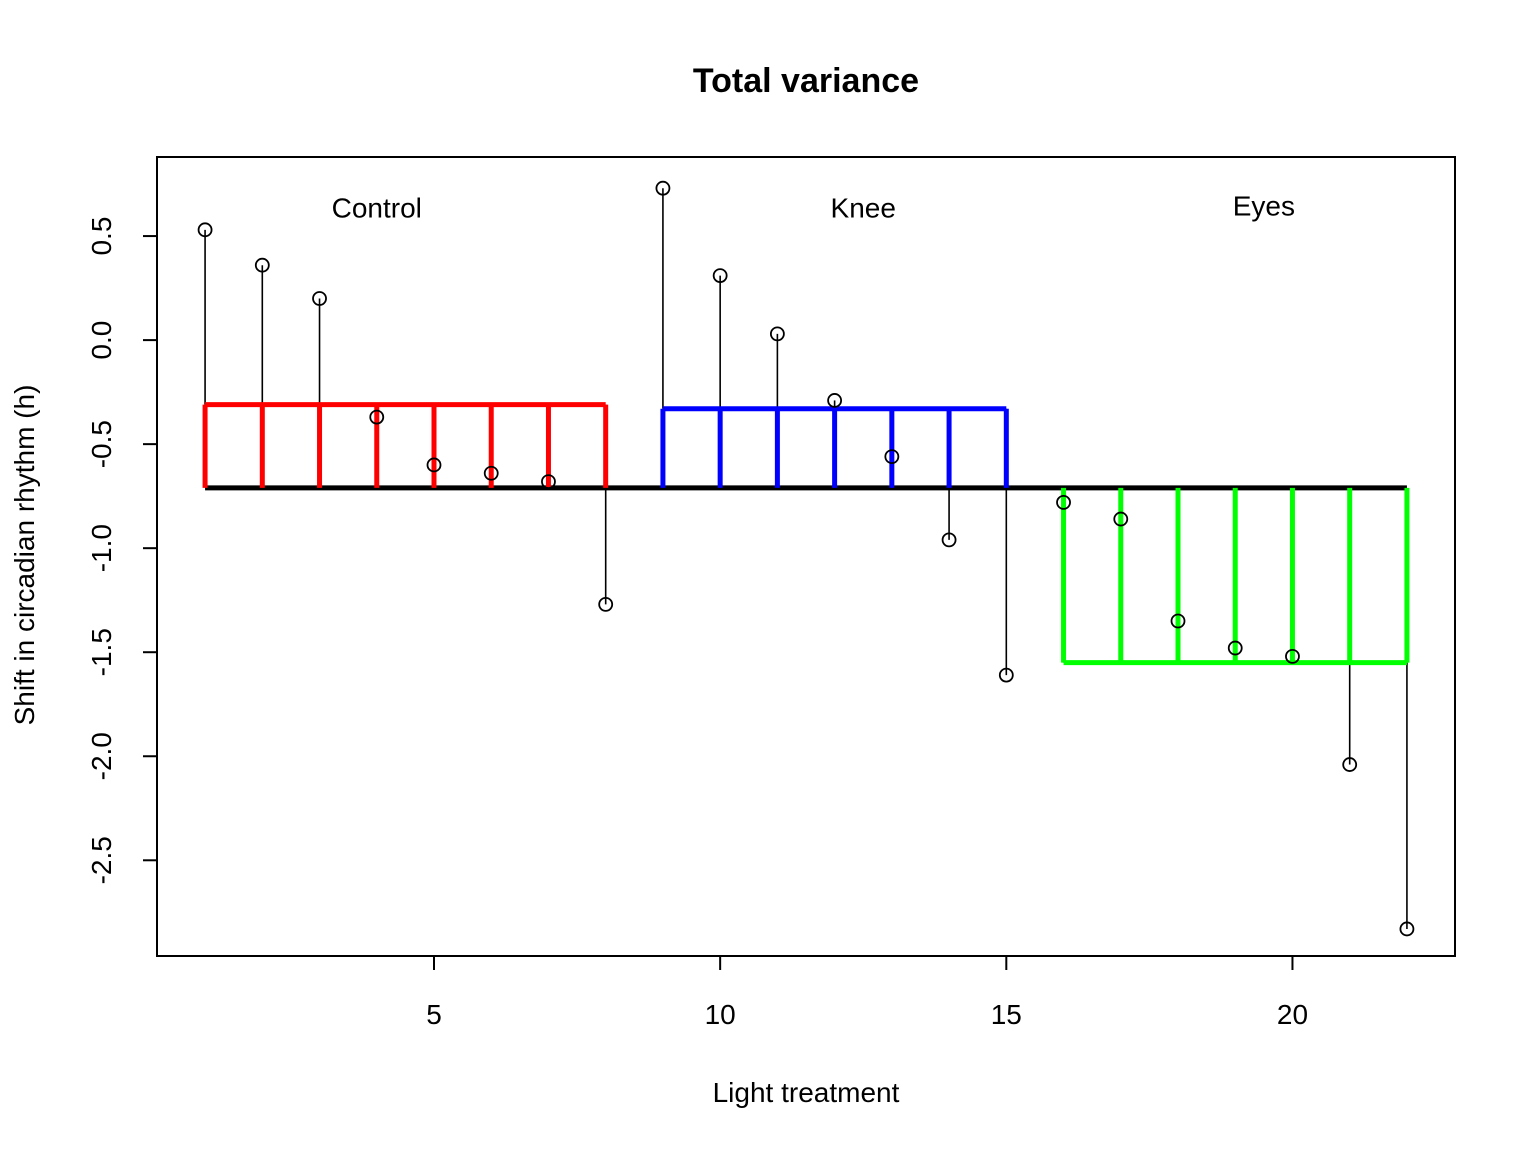 The height and width of the screenshot is (1152, 1536). I want to click on y-tick-label: 0.0, so click(101, 340).